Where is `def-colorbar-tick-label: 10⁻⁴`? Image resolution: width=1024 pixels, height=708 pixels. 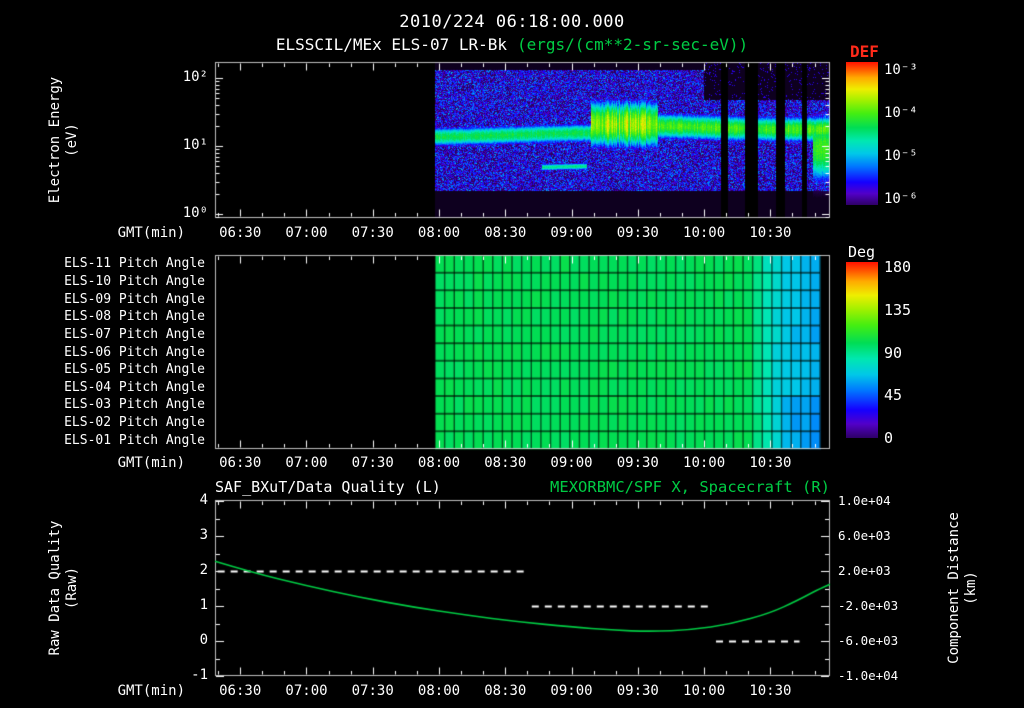
def-colorbar-tick-label: 10⁻⁴ is located at coordinates (901, 113).